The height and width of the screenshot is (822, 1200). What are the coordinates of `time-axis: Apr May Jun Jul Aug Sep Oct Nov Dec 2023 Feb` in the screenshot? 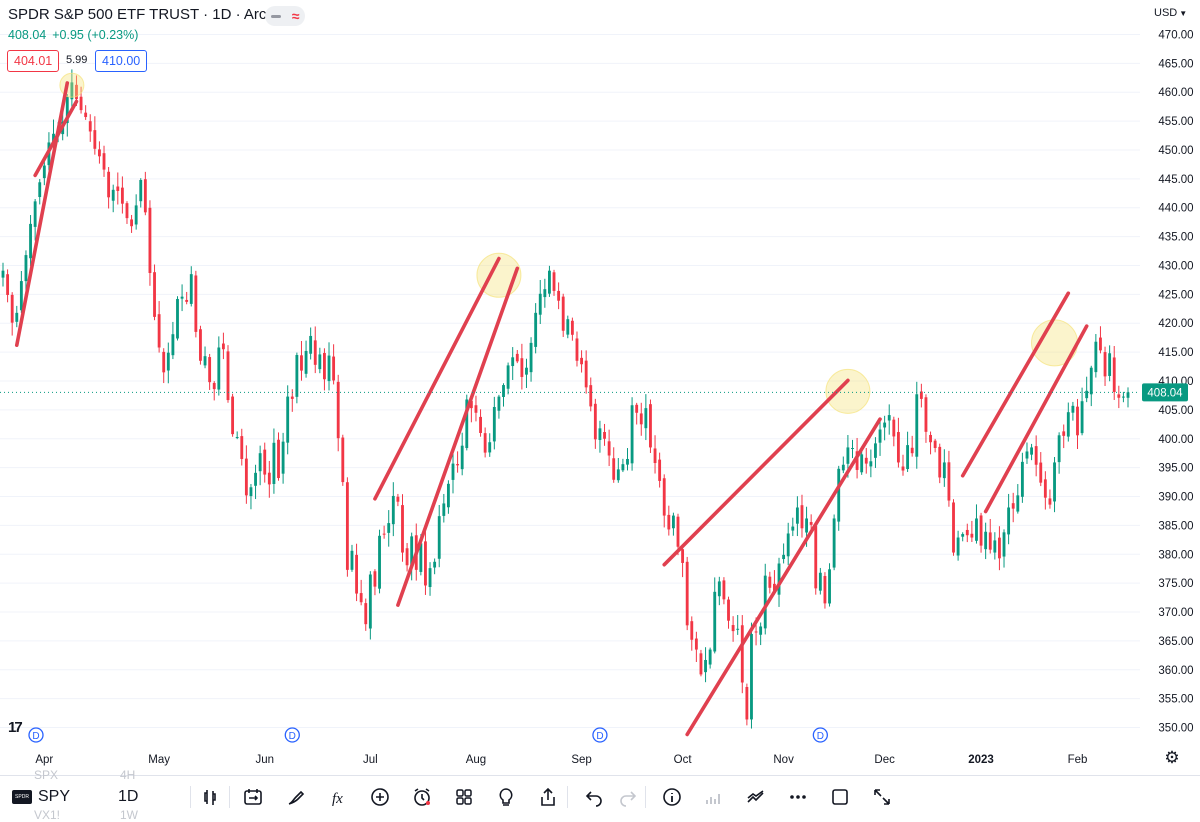 It's located at (561, 760).